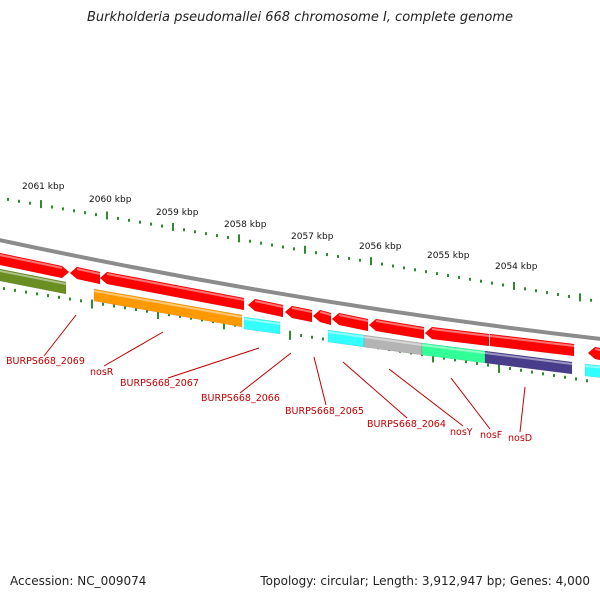 The width and height of the screenshot is (600, 600). What do you see at coordinates (110, 200) in the screenshot?
I see `kbp-label: 2060 kbp` at bounding box center [110, 200].